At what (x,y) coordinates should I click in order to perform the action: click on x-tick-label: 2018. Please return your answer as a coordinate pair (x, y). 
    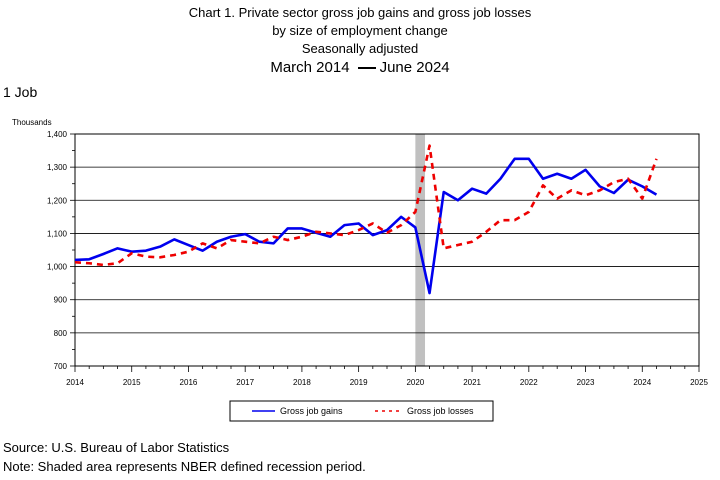
    Looking at the image, I should click on (302, 382).